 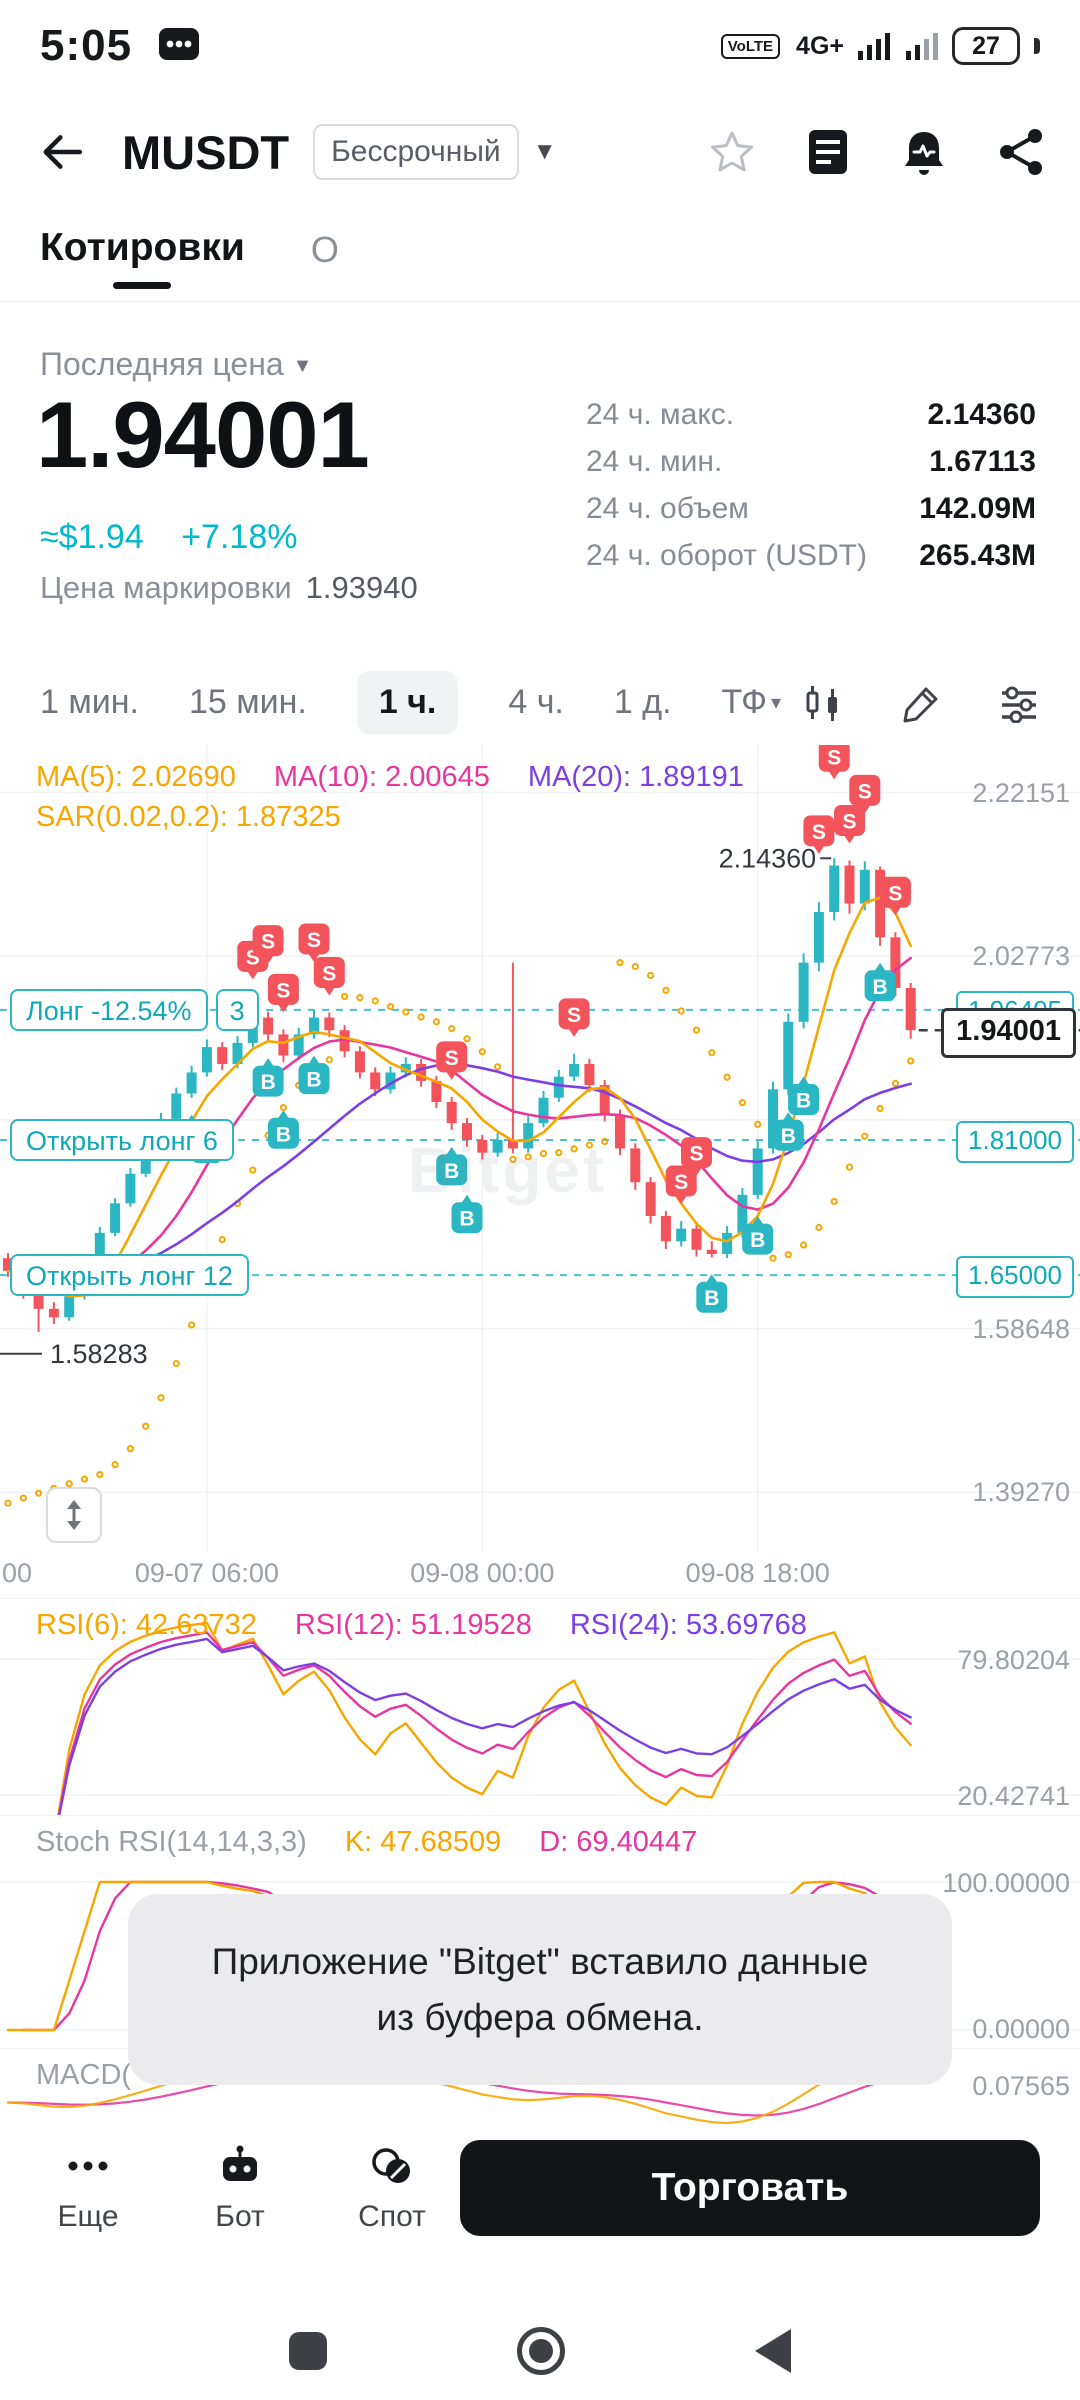 What do you see at coordinates (828, 152) in the screenshot?
I see `orderbook-icon` at bounding box center [828, 152].